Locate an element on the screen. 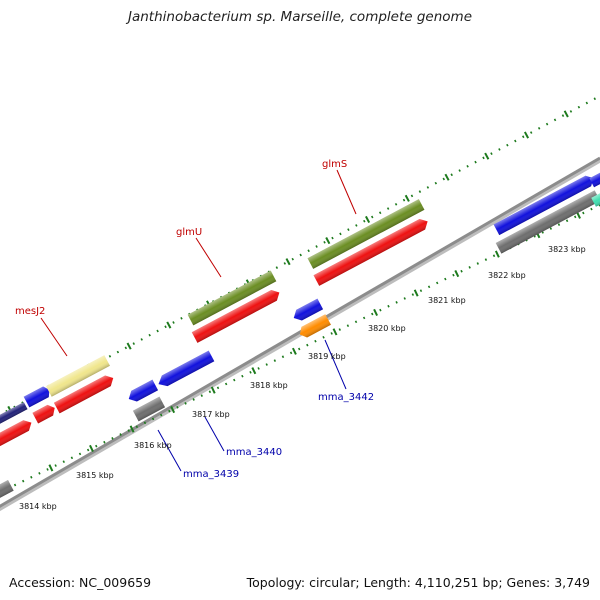  gene-mesJ2 is located at coordinates (78, 376).